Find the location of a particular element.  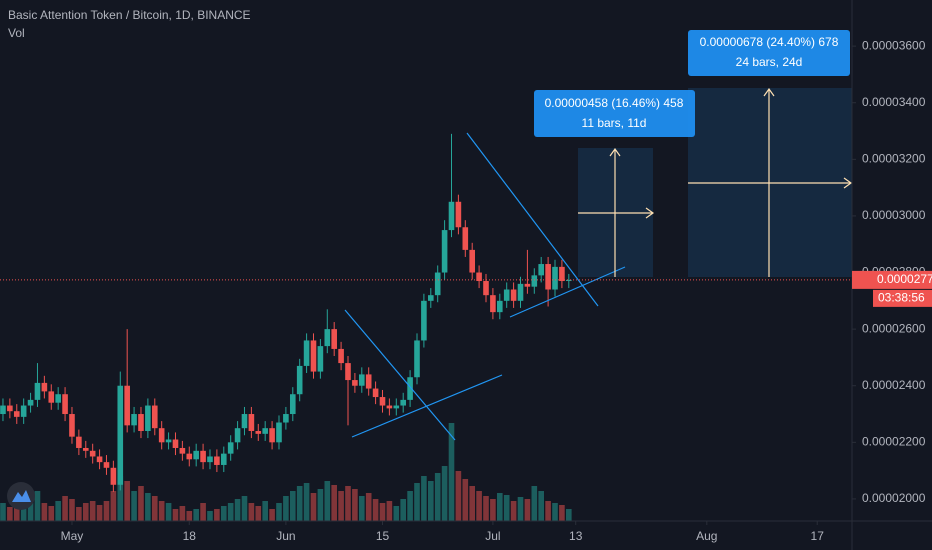

x-tick-label: 17 is located at coordinates (818, 536).